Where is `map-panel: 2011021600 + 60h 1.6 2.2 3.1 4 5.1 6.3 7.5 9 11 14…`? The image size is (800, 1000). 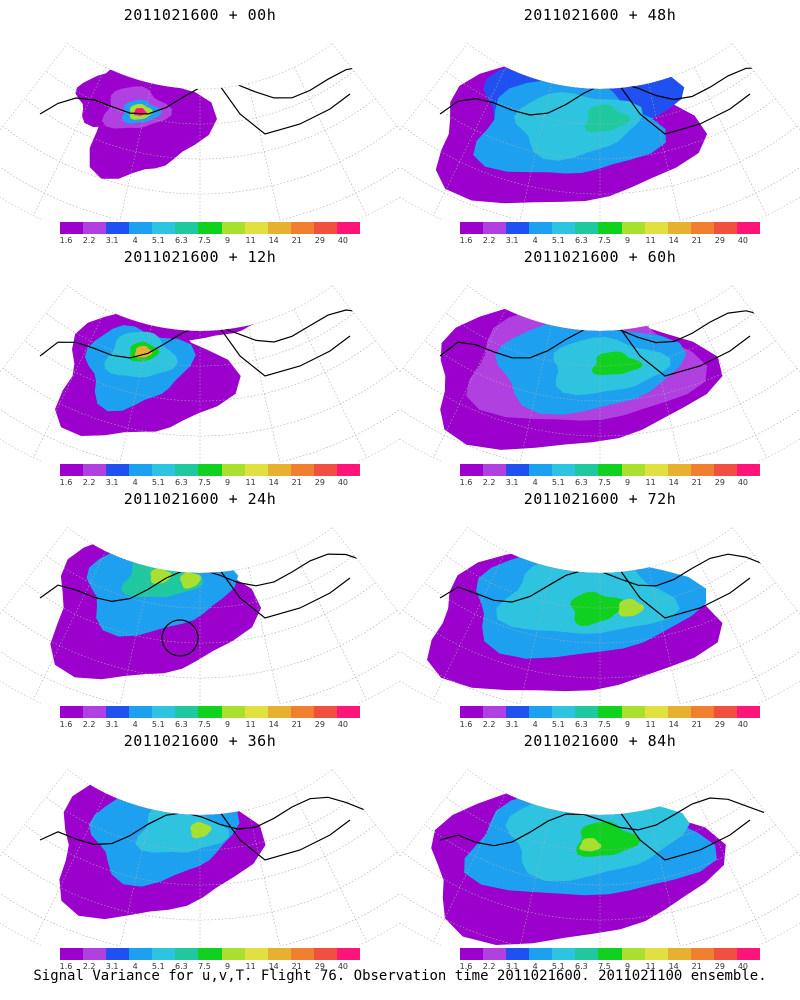 map-panel: 2011021600 + 60h 1.6 2.2 3.1 4 5.1 6.3 7.5 9 11 14… is located at coordinates (600, 364).